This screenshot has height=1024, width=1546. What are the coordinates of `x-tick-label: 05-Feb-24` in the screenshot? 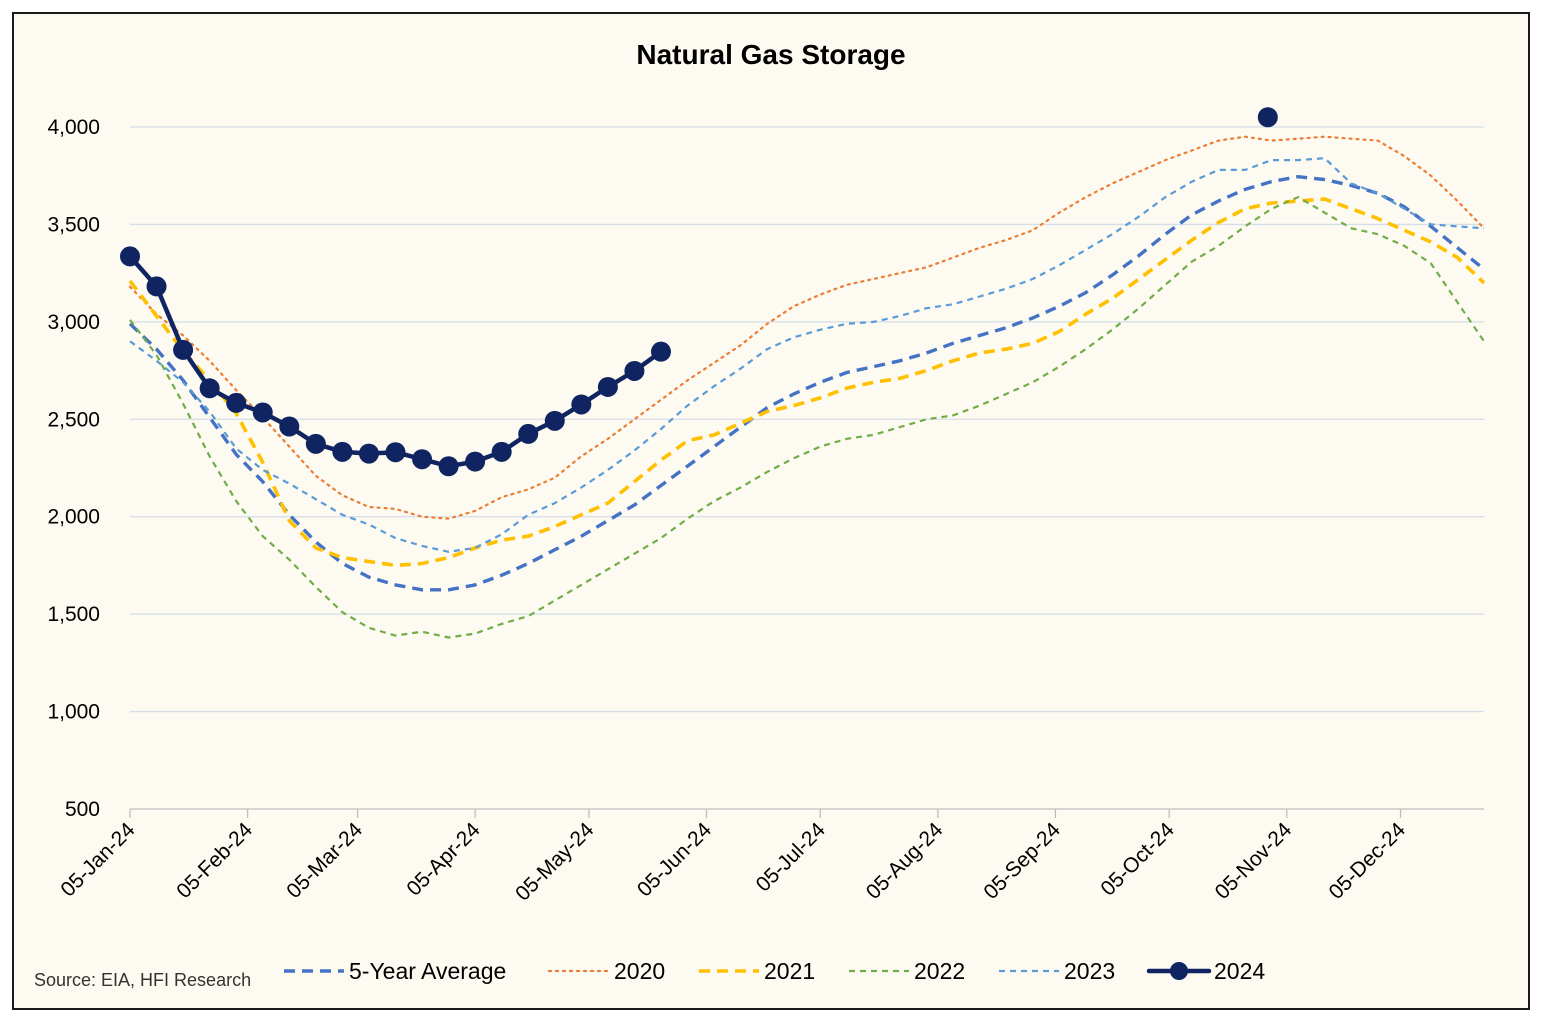 It's located at (214, 860).